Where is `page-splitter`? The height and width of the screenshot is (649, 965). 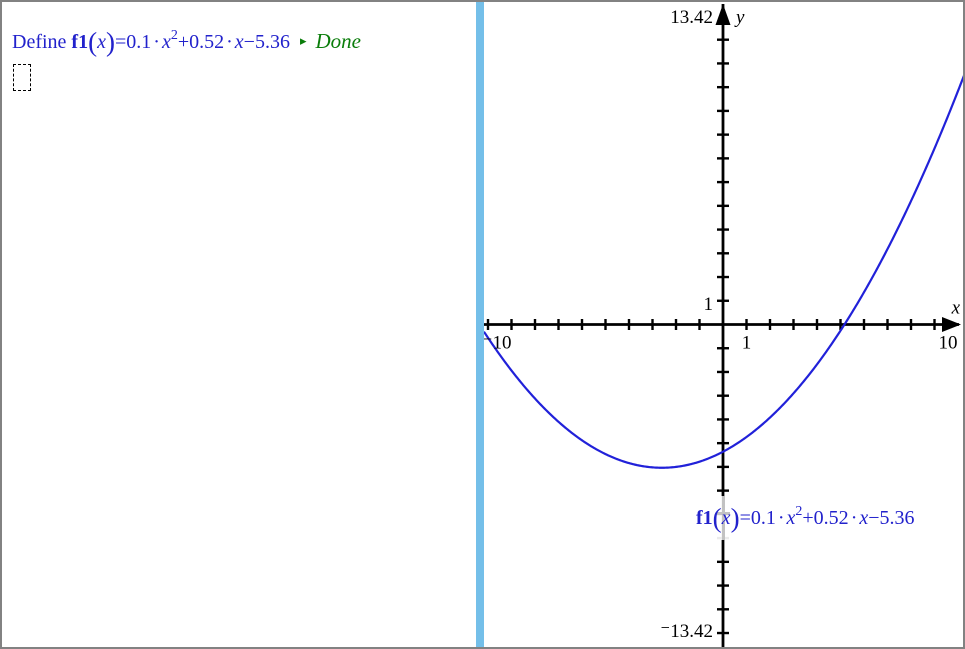
page-splitter is located at coordinates (480, 324).